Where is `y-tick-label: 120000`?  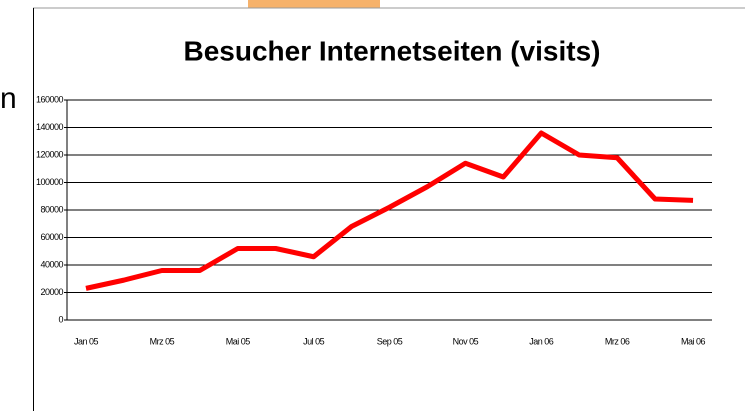
y-tick-label: 120000 is located at coordinates (50, 154).